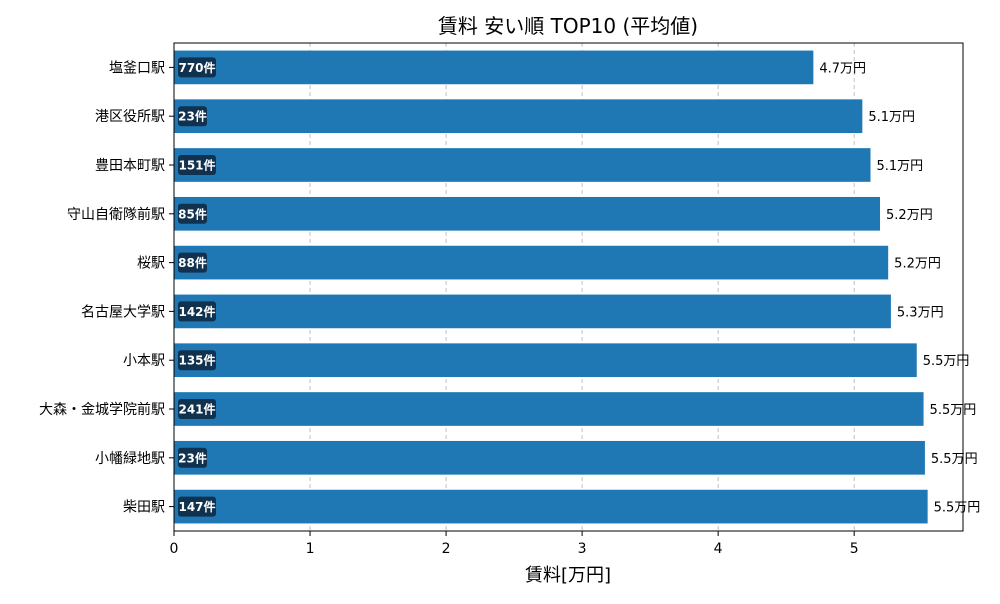 The image size is (1000, 604). What do you see at coordinates (920, 312) in the screenshot?
I see `value-label: 5.3万円` at bounding box center [920, 312].